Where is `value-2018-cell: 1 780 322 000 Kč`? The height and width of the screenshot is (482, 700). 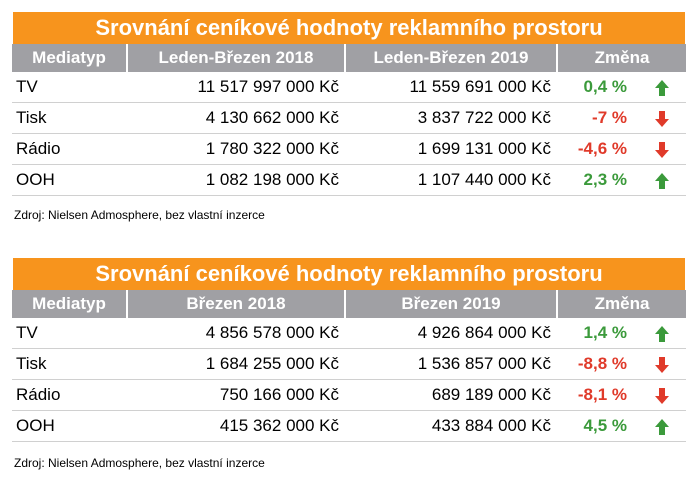 value-2018-cell: 1 780 322 000 Kč is located at coordinates (236, 149).